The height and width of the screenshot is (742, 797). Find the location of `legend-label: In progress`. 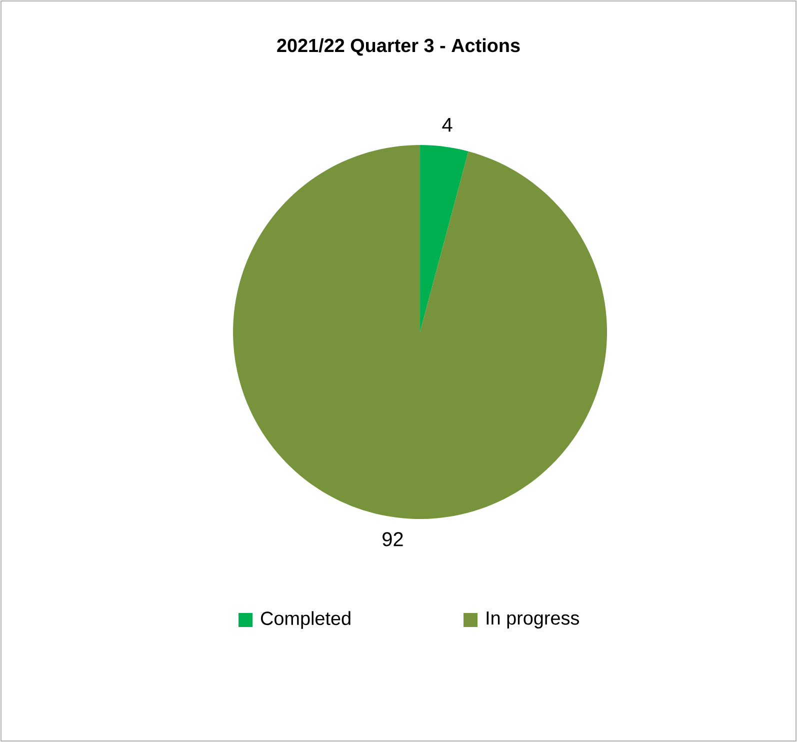

legend-label: In progress is located at coordinates (533, 620).